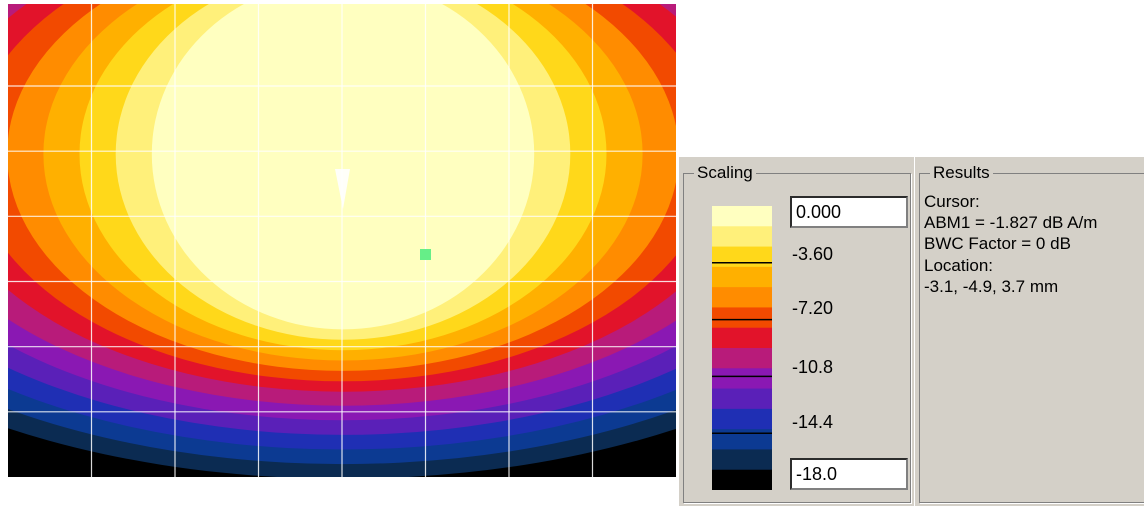  Describe the element at coordinates (952, 201) in the screenshot. I see `cursor-label: Cursor:` at that location.